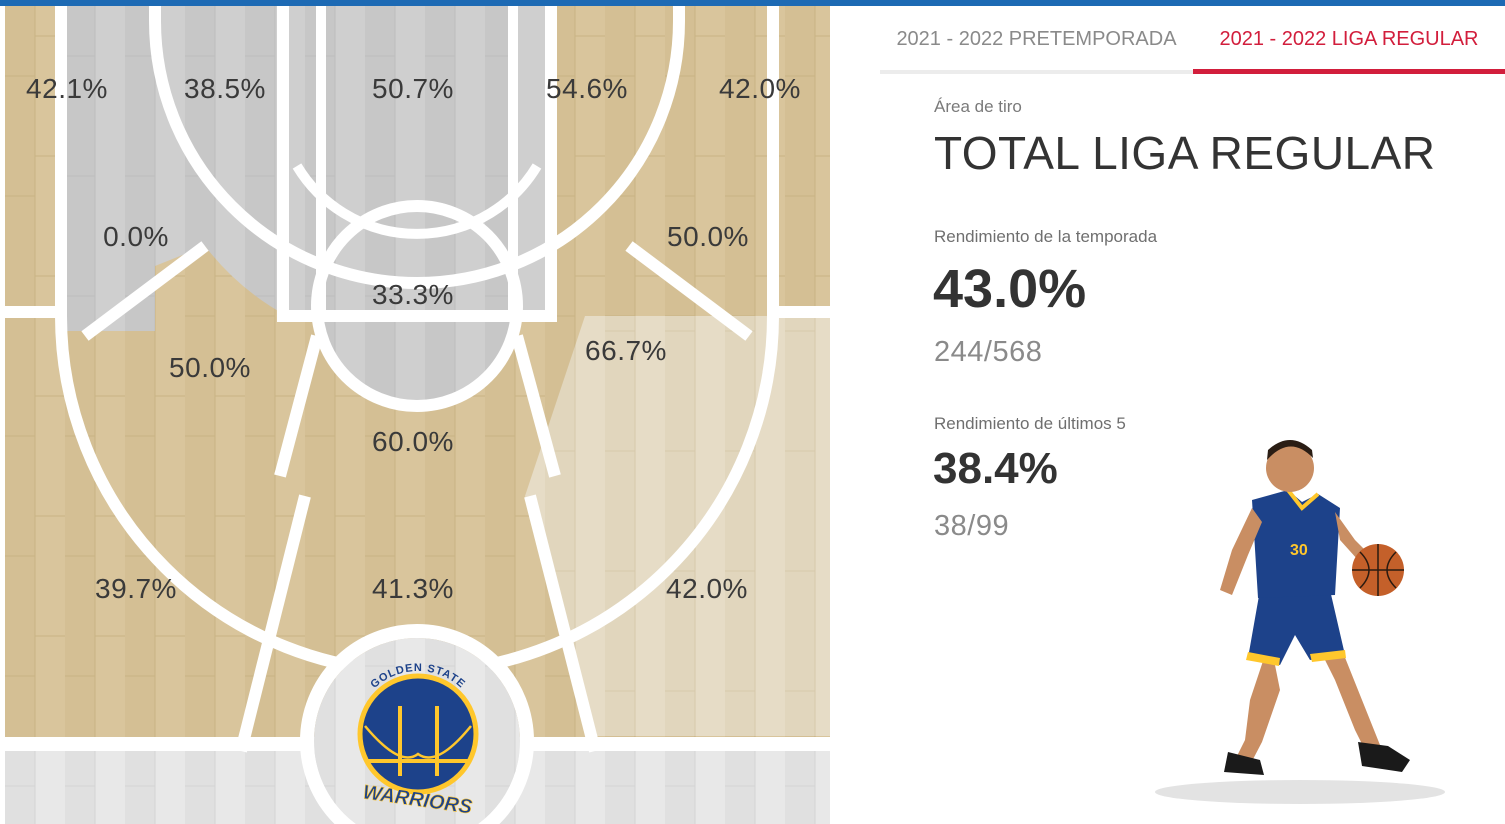 The height and width of the screenshot is (824, 1505). Describe the element at coordinates (413, 88) in the screenshot. I see `zone-paint-top-pct: 50.7%` at that location.